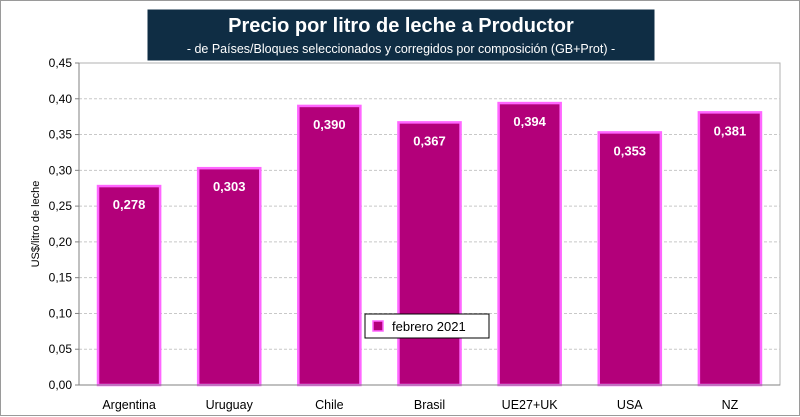  I want to click on legend: febrero 2021, so click(427, 326).